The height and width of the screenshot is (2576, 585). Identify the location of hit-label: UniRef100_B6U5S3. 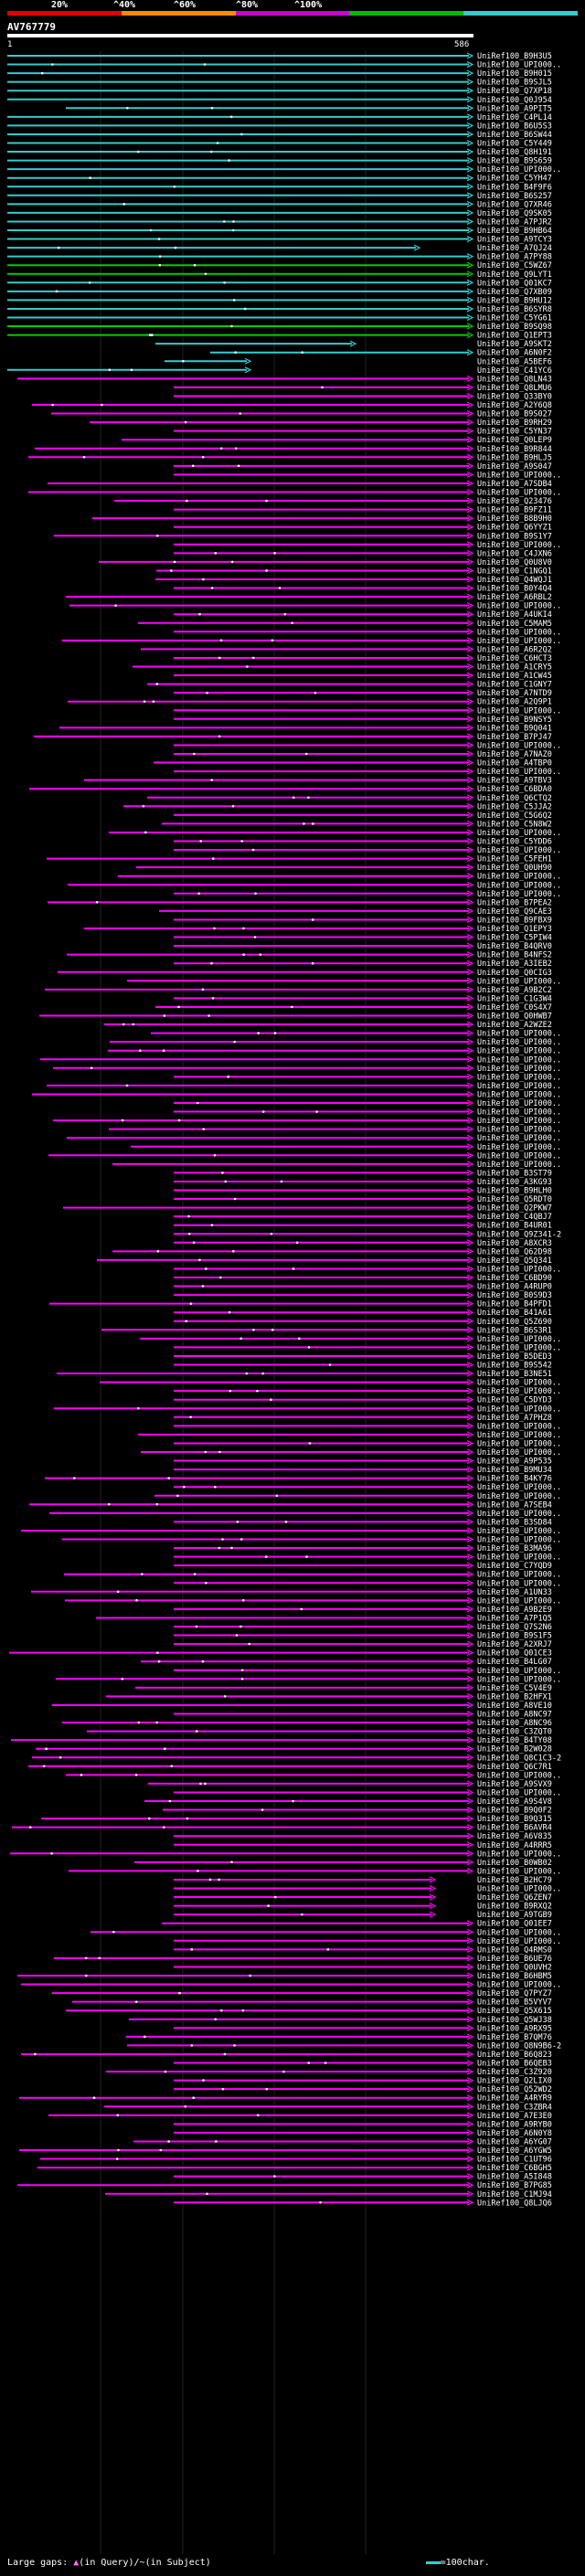
(514, 126).